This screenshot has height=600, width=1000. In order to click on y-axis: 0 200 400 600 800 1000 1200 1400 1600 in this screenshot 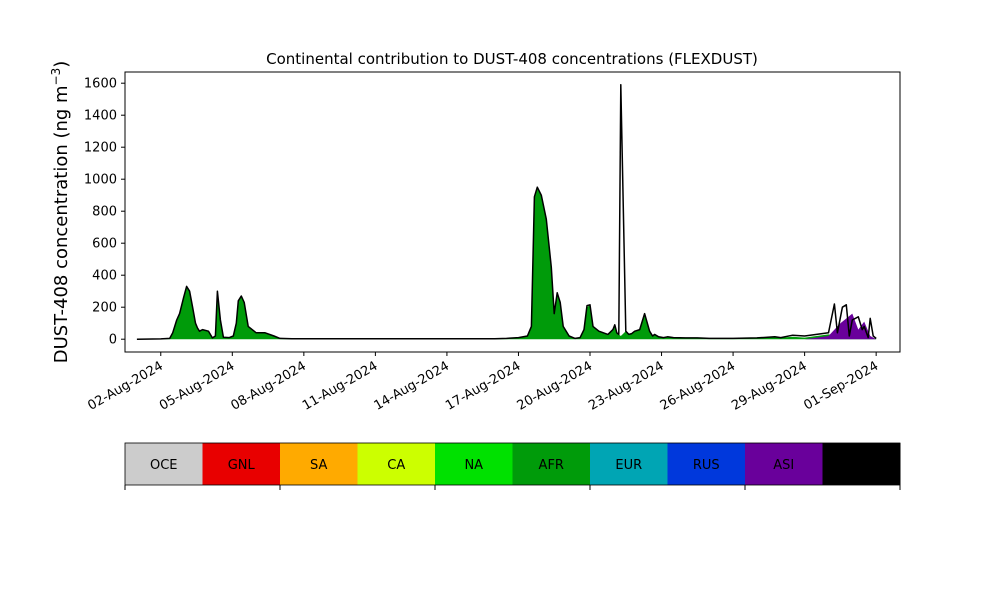, I will do `click(104, 212)`.